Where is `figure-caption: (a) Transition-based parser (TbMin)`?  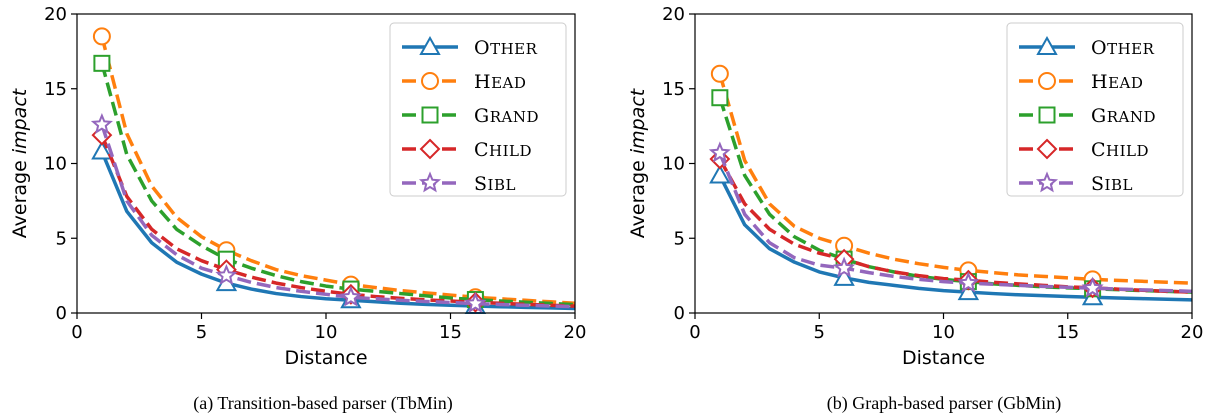
figure-caption: (a) Transition-based parser (TbMin) is located at coordinates (322, 403).